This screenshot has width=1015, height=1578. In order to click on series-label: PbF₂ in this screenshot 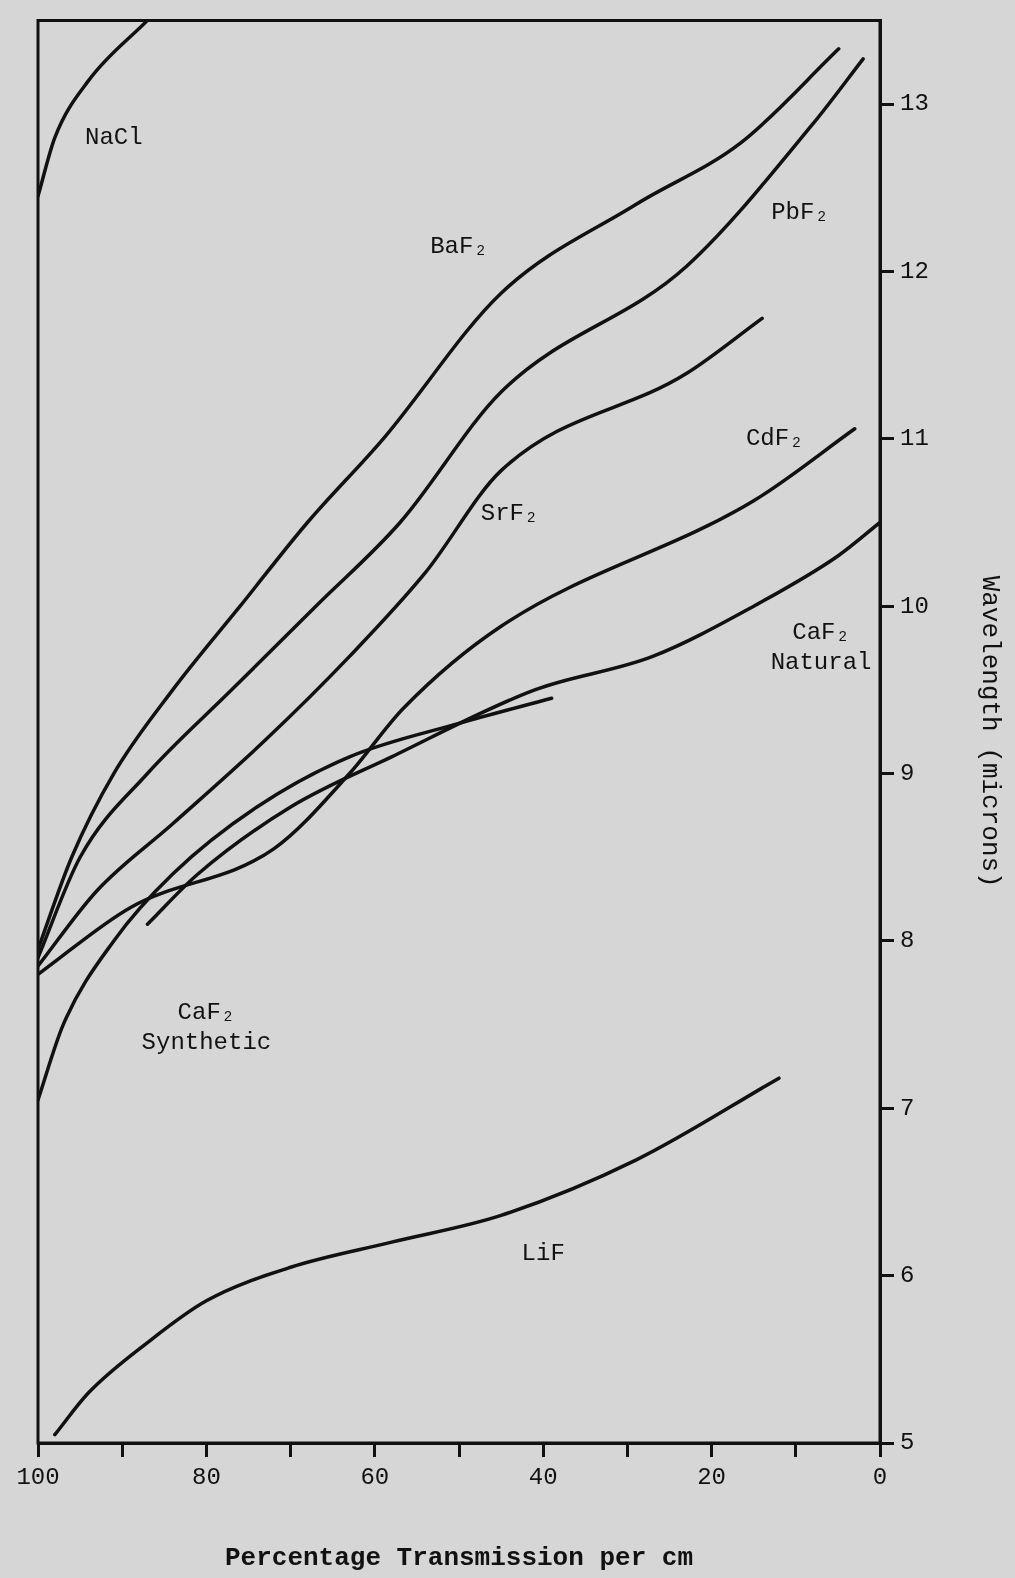, I will do `click(800, 213)`.